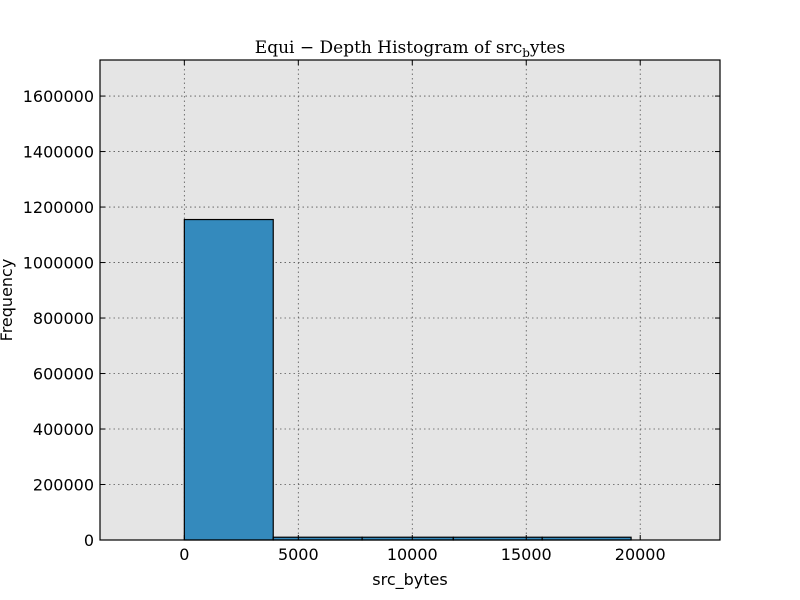 The height and width of the screenshot is (600, 800). Describe the element at coordinates (63, 318) in the screenshot. I see `y-tick-label: 800000` at that location.